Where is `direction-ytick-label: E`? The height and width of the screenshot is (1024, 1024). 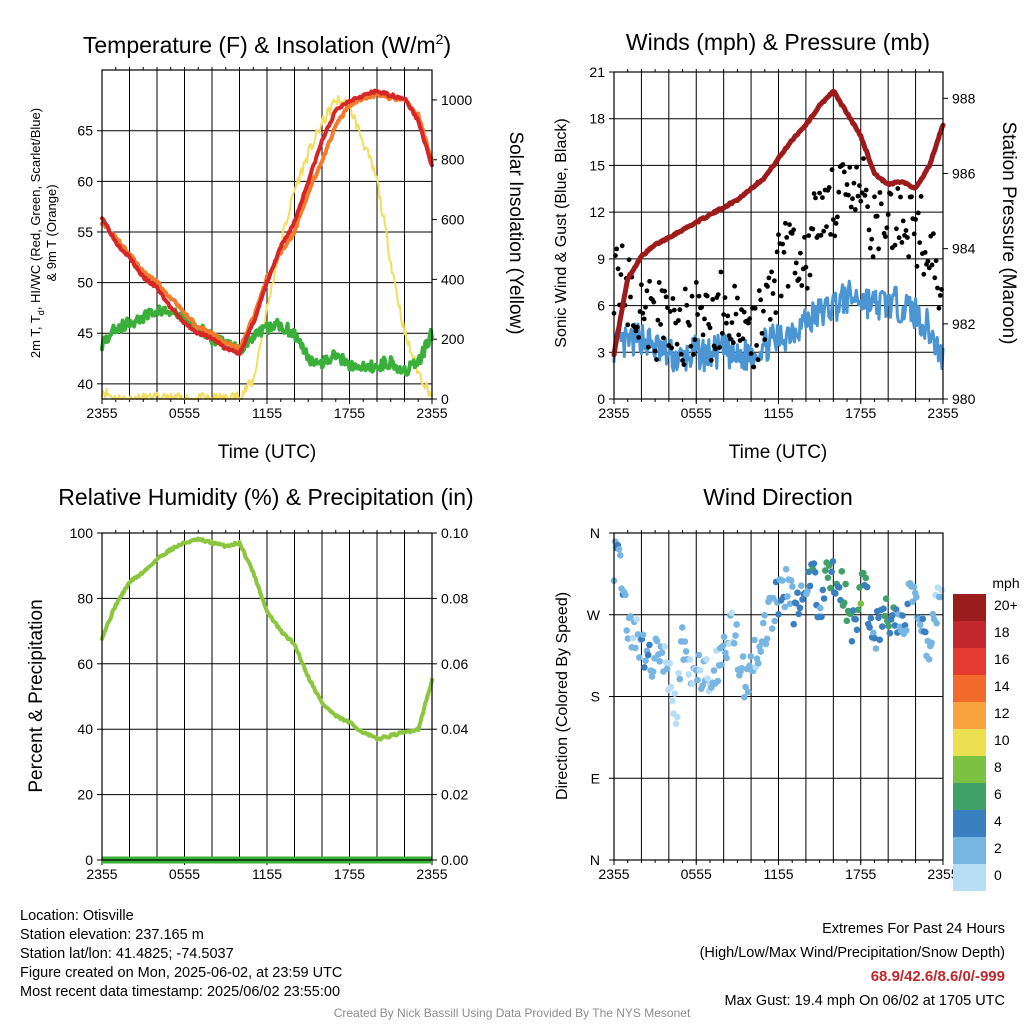 direction-ytick-label: E is located at coordinates (595, 778).